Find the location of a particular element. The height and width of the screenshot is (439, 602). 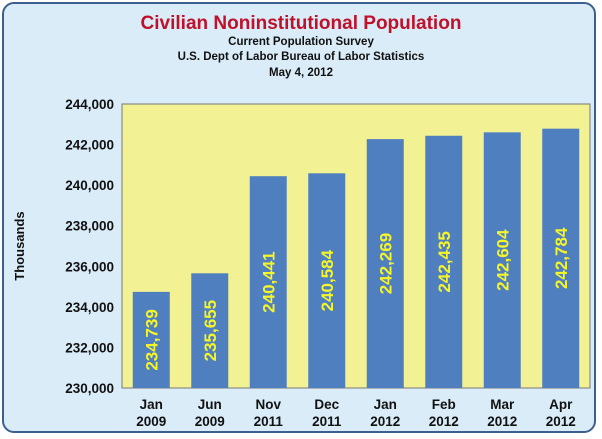

bar-data-label: 242,435 is located at coordinates (444, 261).